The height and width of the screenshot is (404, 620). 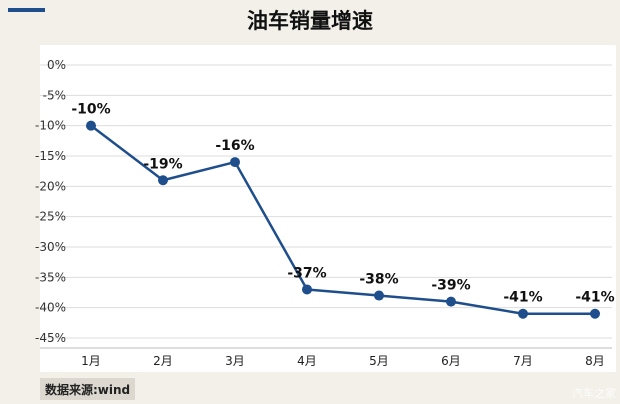 What do you see at coordinates (26, 10) in the screenshot?
I see `title-accent-bar` at bounding box center [26, 10].